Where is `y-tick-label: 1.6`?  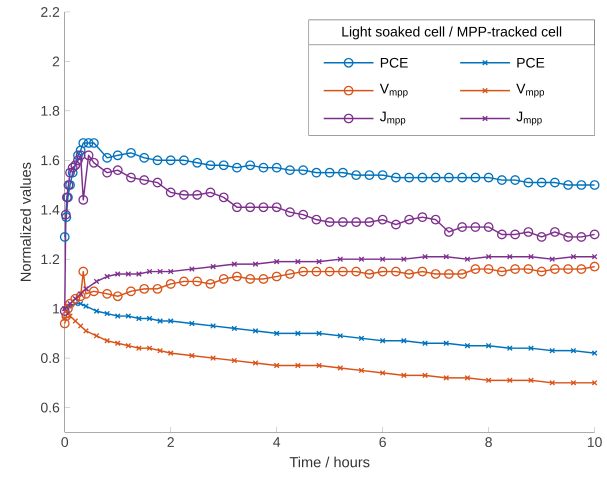 y-tick-label: 1.6 is located at coordinates (51, 160).